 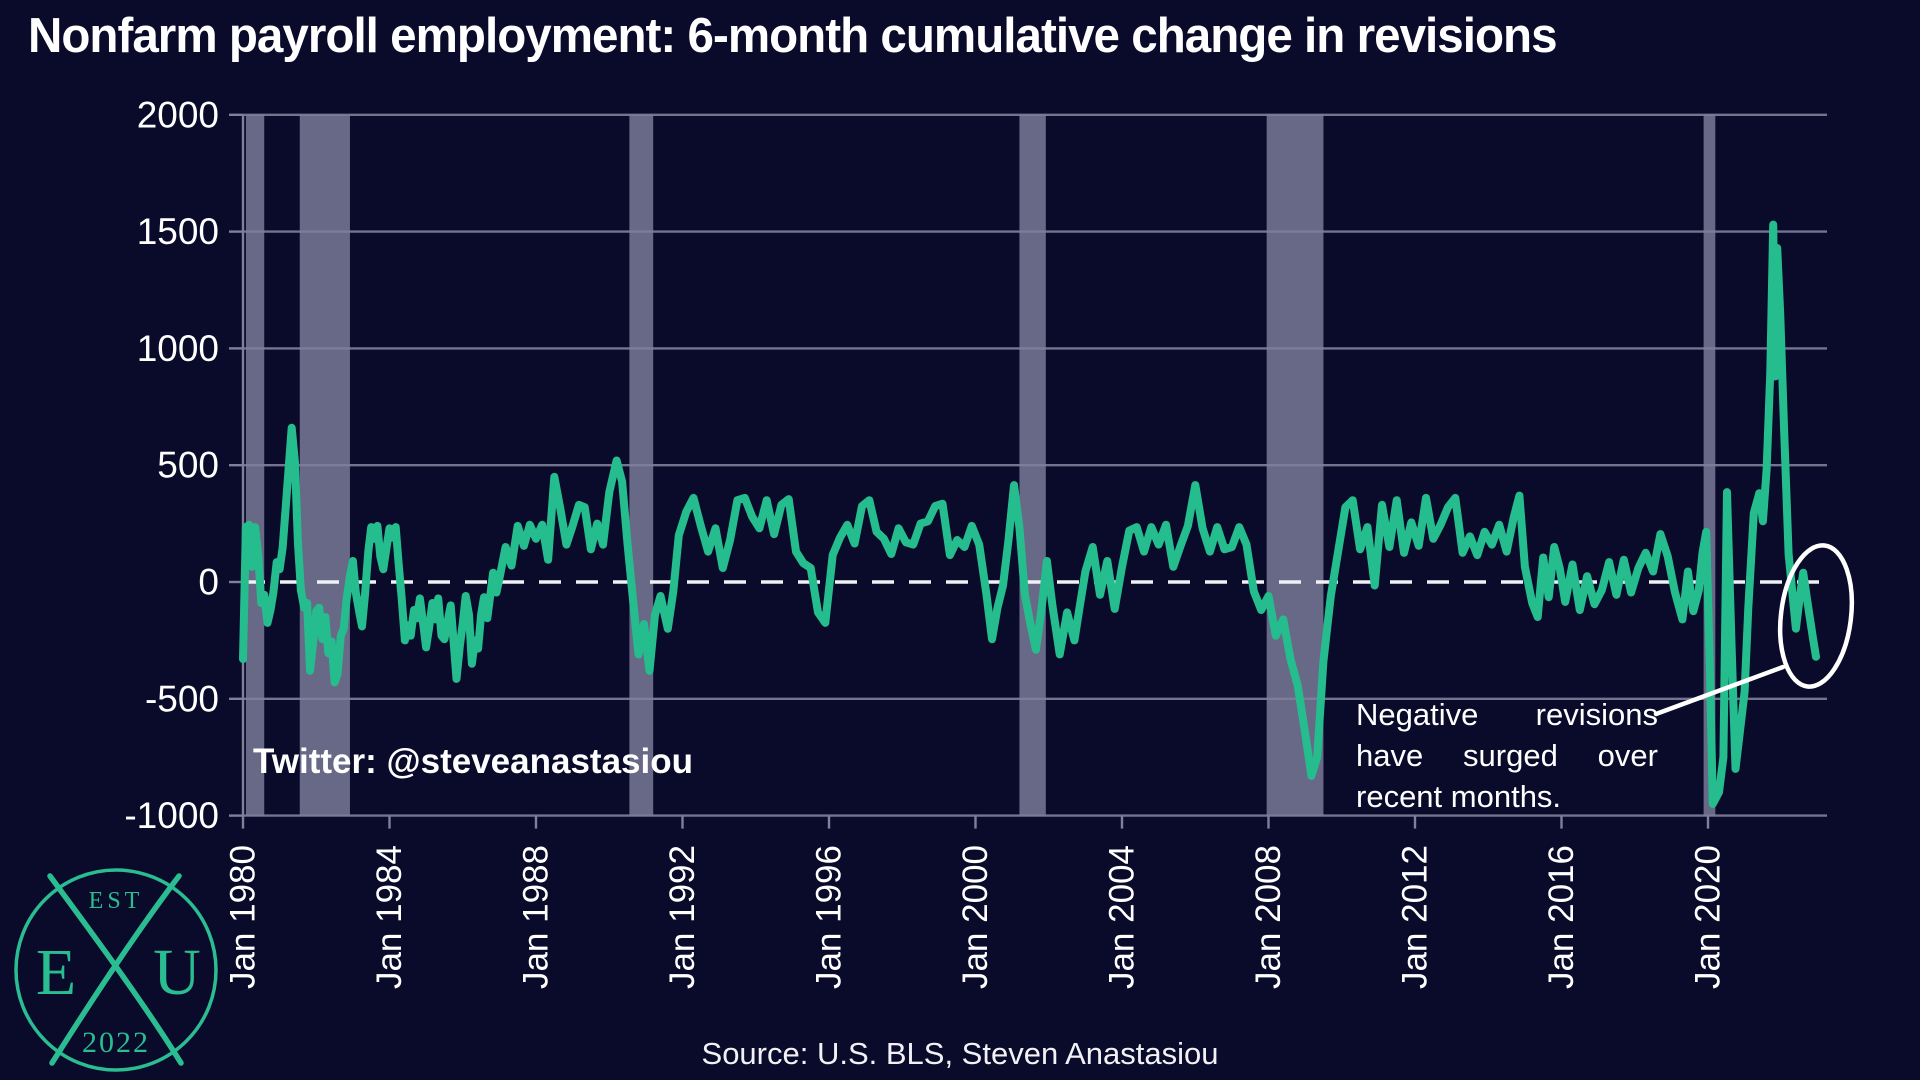 What do you see at coordinates (171, 815) in the screenshot?
I see `y-tick-label: -1000` at bounding box center [171, 815].